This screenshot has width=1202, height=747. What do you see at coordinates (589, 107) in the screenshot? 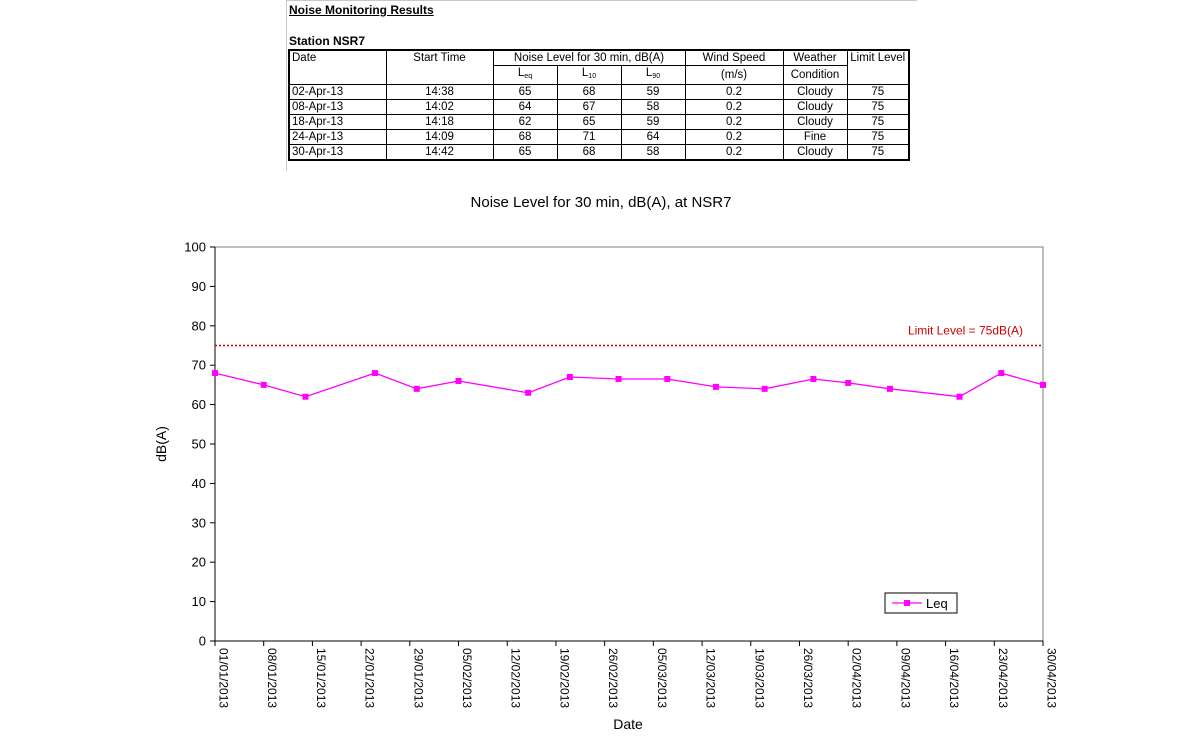
I see `cell-l10: 67` at bounding box center [589, 107].